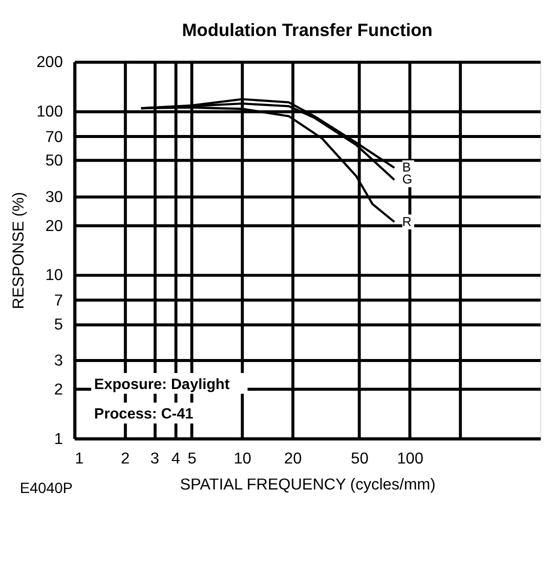  Describe the element at coordinates (54, 226) in the screenshot. I see `y-tick-label: 20` at that location.